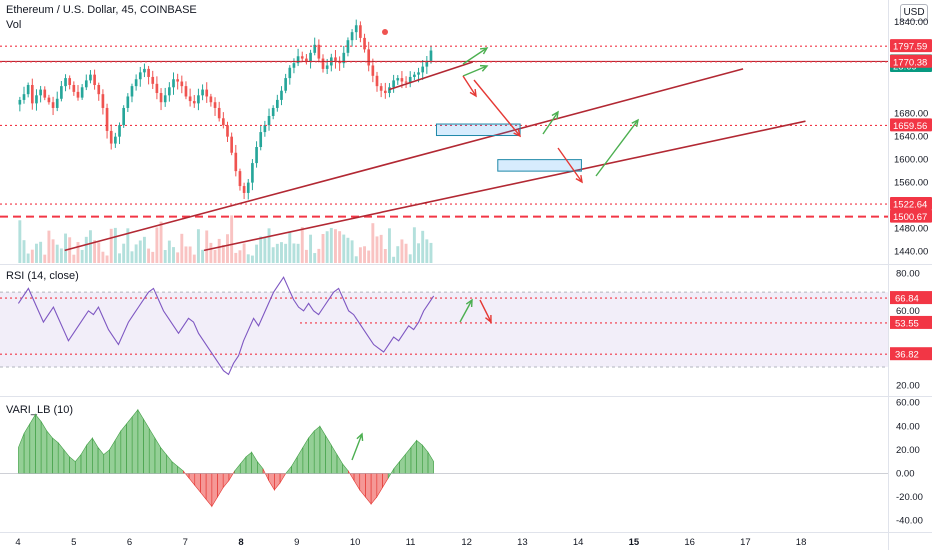 The height and width of the screenshot is (550, 932). I want to click on x-tick-label: 17, so click(745, 542).